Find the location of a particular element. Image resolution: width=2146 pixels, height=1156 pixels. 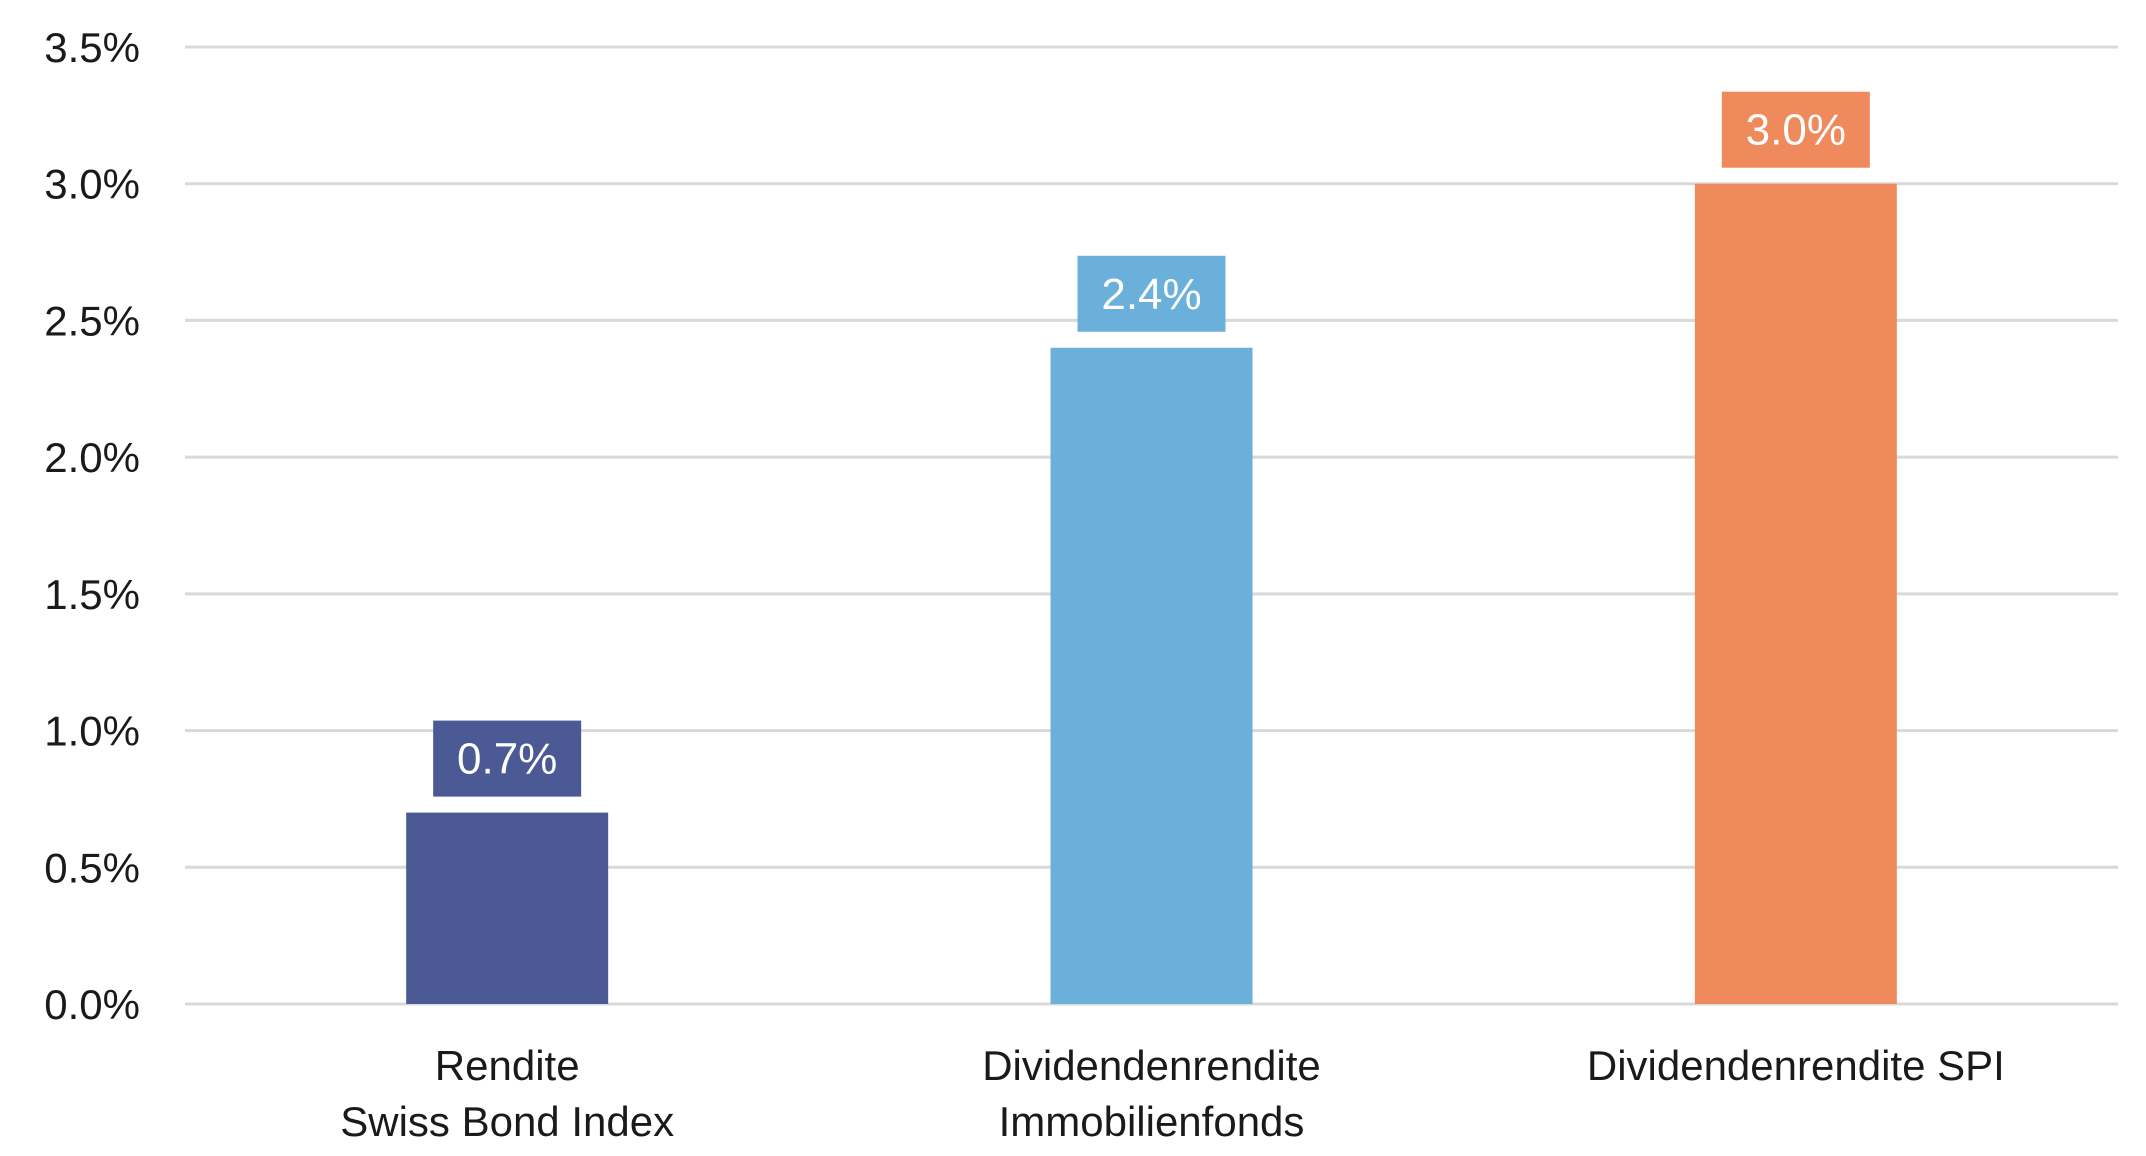

data-label: 2.4% is located at coordinates (1151, 294).